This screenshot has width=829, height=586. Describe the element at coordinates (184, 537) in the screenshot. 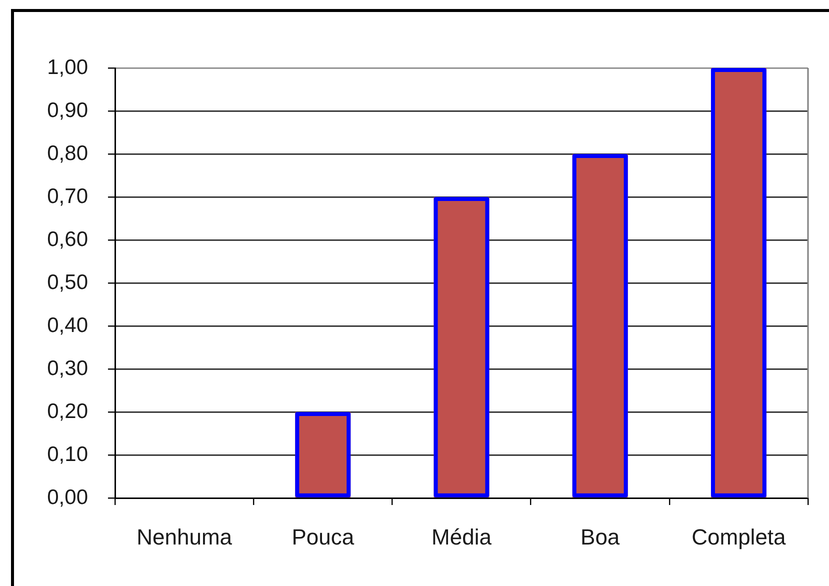

I see `x-tick-label: Nenhuma` at that location.